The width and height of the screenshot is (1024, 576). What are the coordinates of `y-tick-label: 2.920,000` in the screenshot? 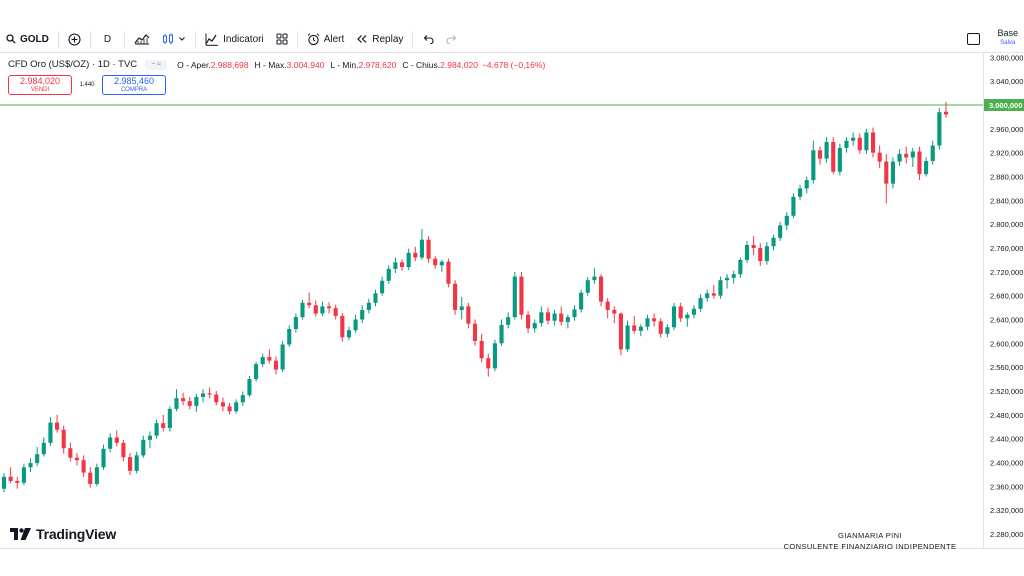 It's located at (1006, 153).